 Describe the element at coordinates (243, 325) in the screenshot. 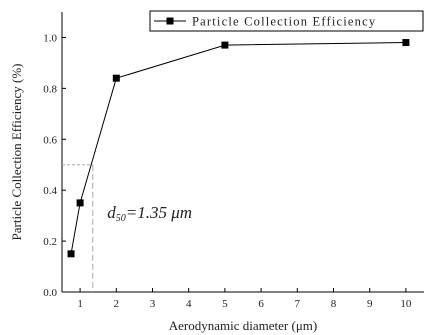

I see `x-axis-title: Aerodynamic diameter (μm)` at that location.